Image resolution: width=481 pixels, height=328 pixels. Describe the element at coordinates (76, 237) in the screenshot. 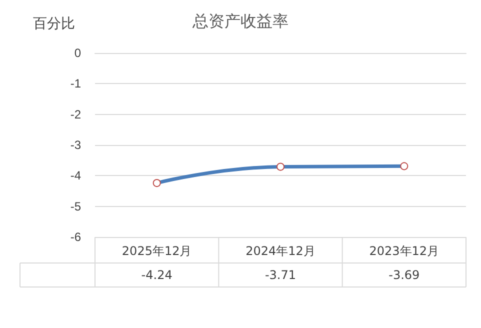

I see `y-tick-label: -6` at that location.